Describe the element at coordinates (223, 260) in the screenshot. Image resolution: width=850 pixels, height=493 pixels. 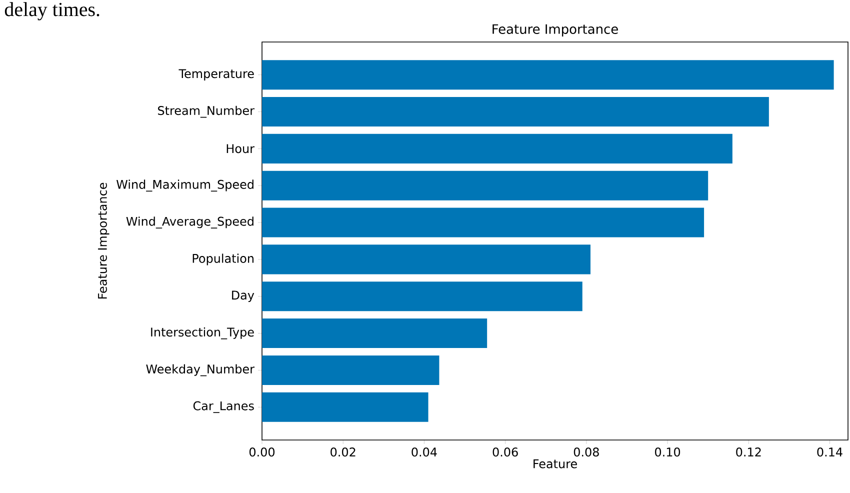
I see `y-tick-label: Population` at that location.